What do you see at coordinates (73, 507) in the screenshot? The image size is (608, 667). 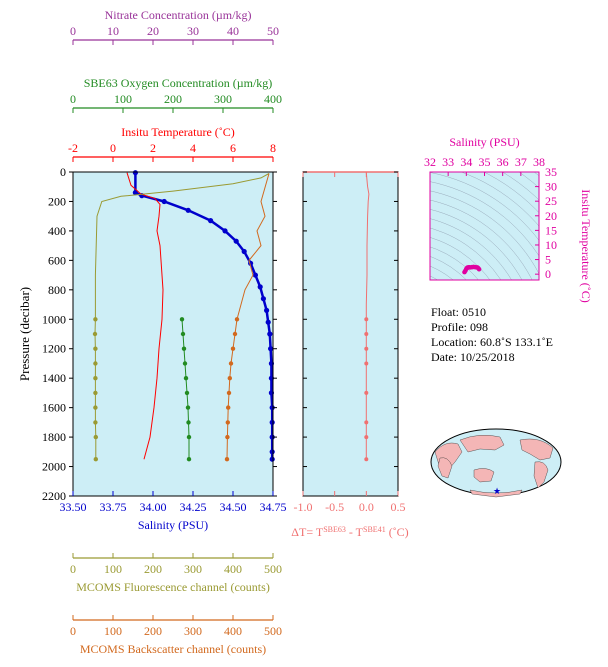 I see `salinity-tick-label: 33.50` at bounding box center [73, 507].